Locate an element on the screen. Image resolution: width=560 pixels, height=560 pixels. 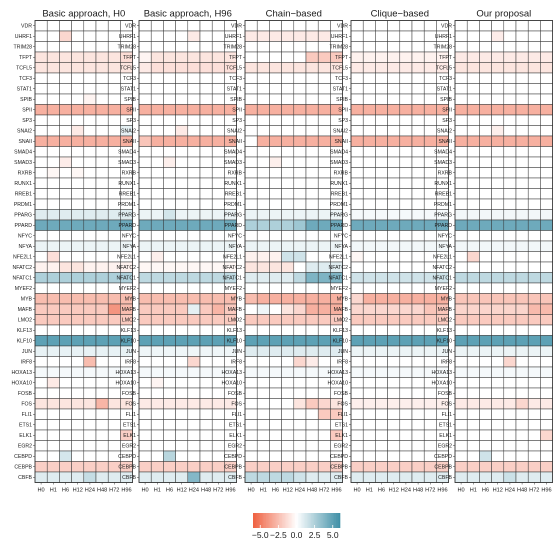
column-label: H48 is located at coordinates (206, 491).